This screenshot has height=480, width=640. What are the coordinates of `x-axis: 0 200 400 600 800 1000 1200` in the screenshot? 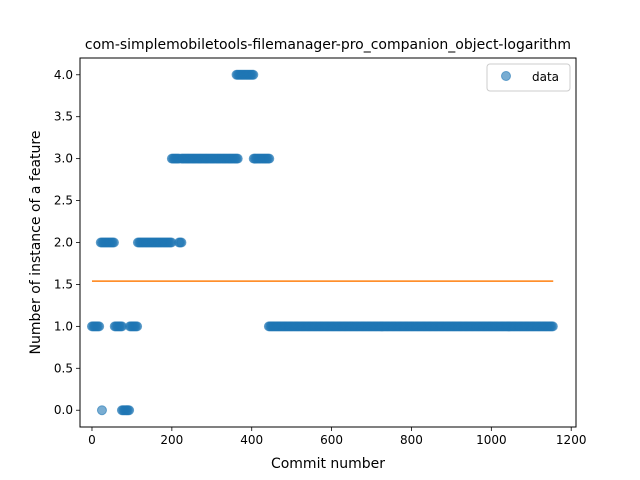 It's located at (337, 437).